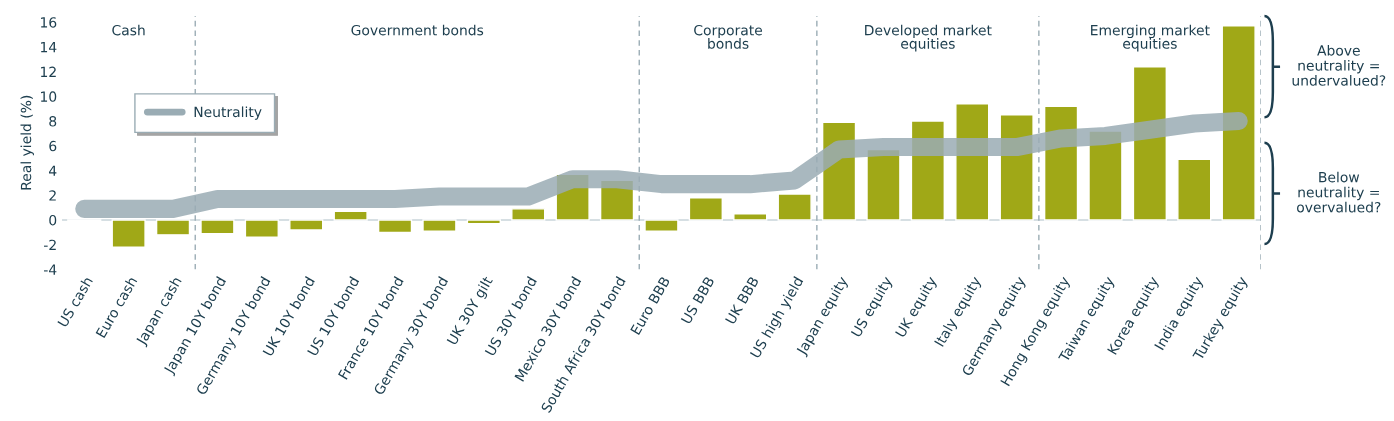 Image resolution: width=1394 pixels, height=421 pixels. I want to click on annotation: Emerging market equities, so click(1150, 38).